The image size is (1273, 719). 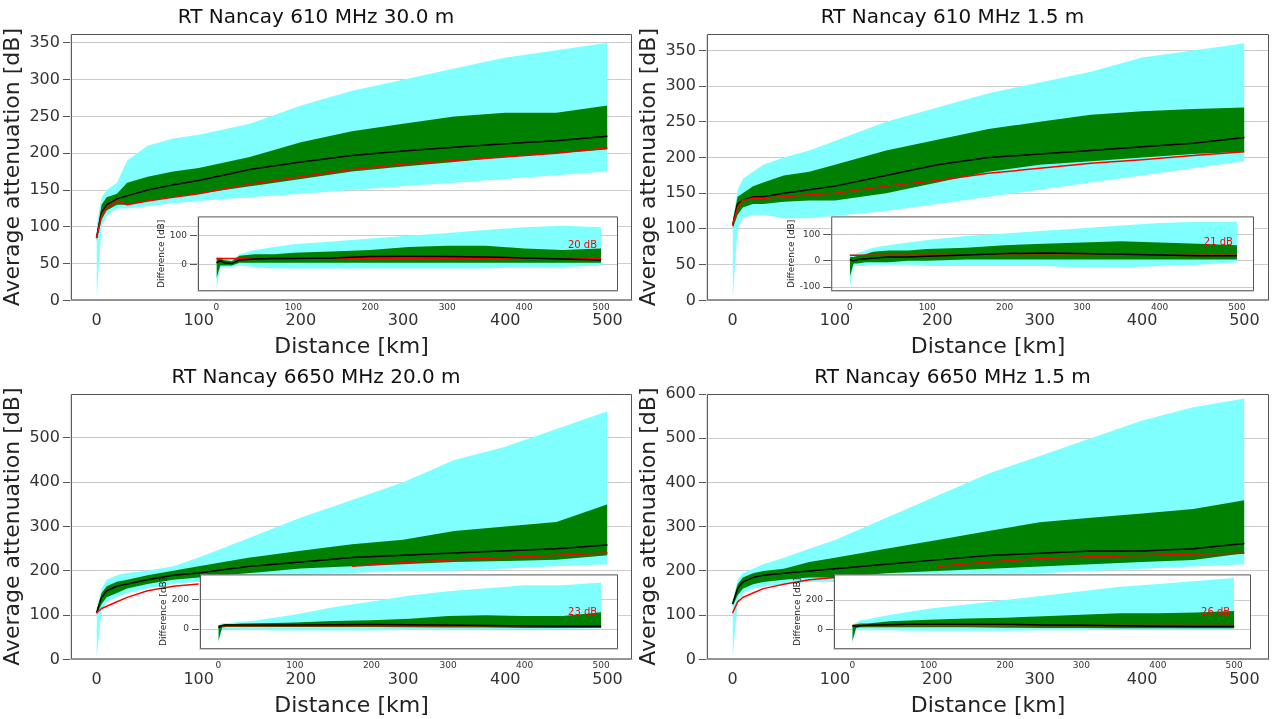 I want to click on y-tick-label: 600, so click(x=680, y=393).